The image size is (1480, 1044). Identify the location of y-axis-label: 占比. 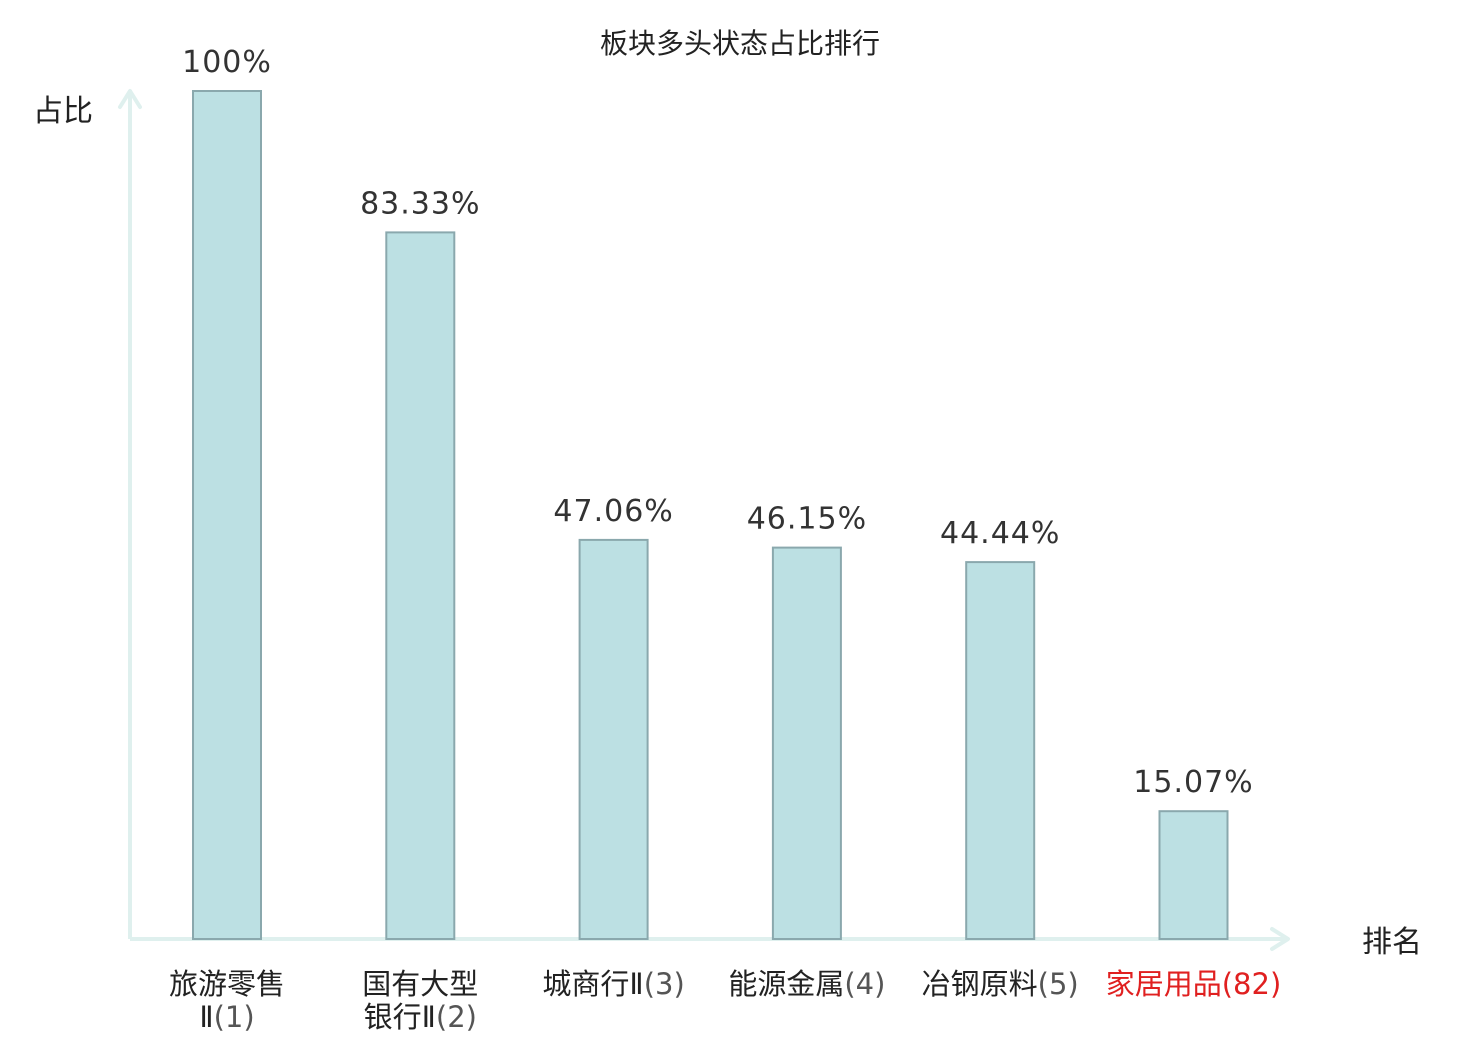
(63, 111).